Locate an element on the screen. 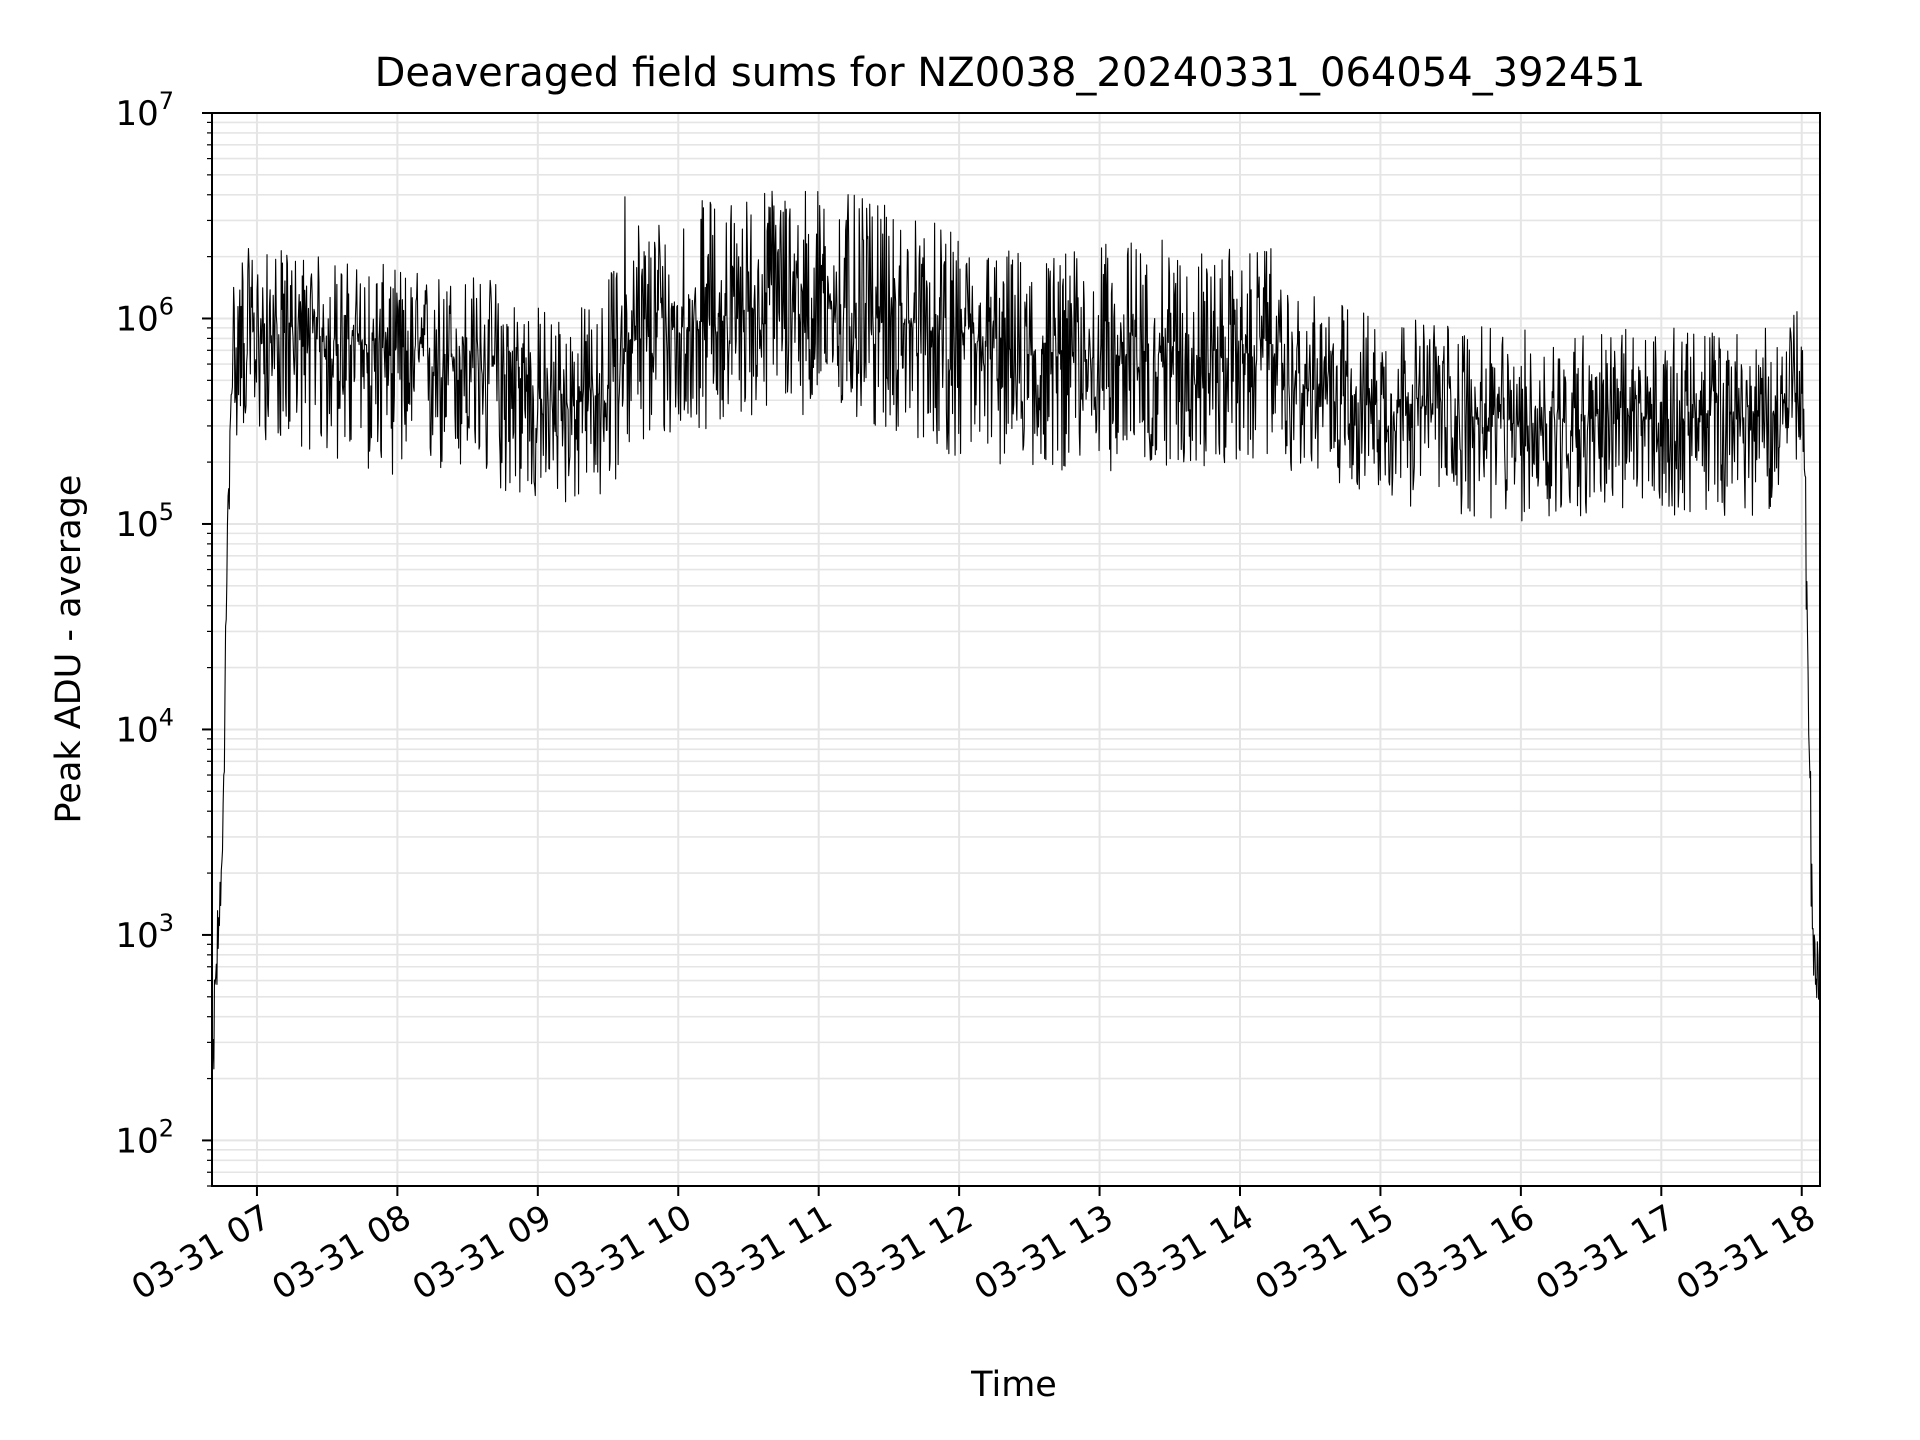 The image size is (1920, 1440). y-tick-label: 10⁴ is located at coordinates (144, 726).